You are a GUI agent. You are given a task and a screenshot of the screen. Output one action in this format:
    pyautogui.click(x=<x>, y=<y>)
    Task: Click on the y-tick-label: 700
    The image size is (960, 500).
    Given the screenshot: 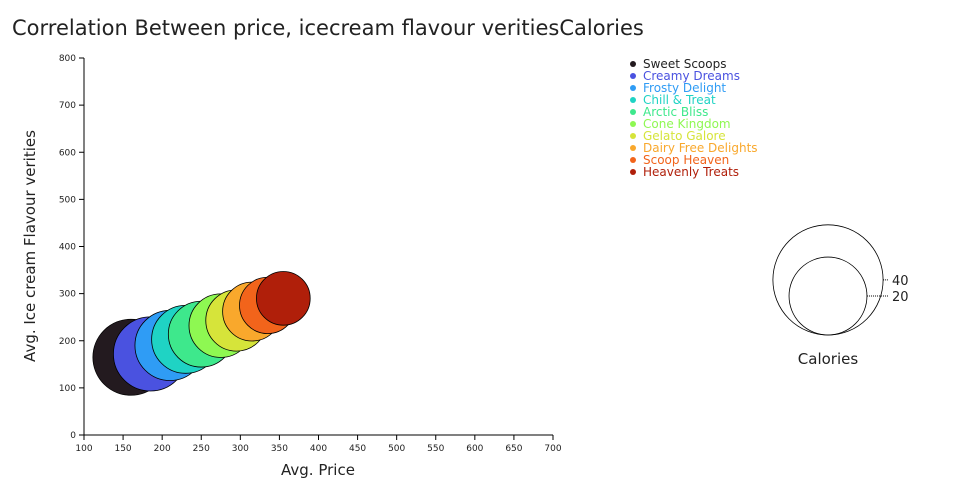 What is the action you would take?
    pyautogui.click(x=67, y=106)
    